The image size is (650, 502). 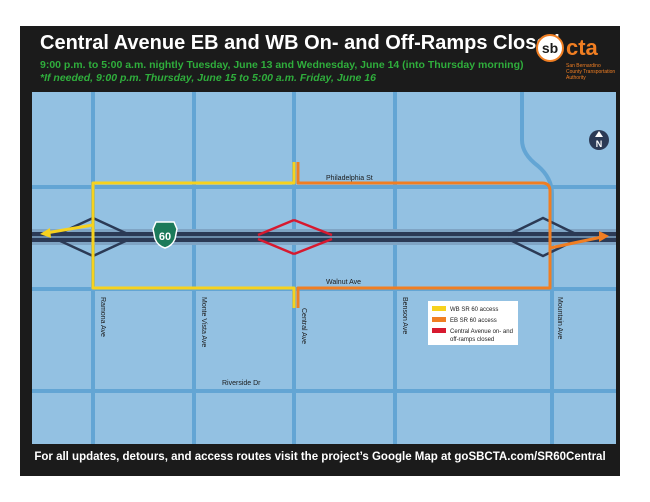 What do you see at coordinates (439, 330) in the screenshot?
I see `legend-swatch-closed` at bounding box center [439, 330].